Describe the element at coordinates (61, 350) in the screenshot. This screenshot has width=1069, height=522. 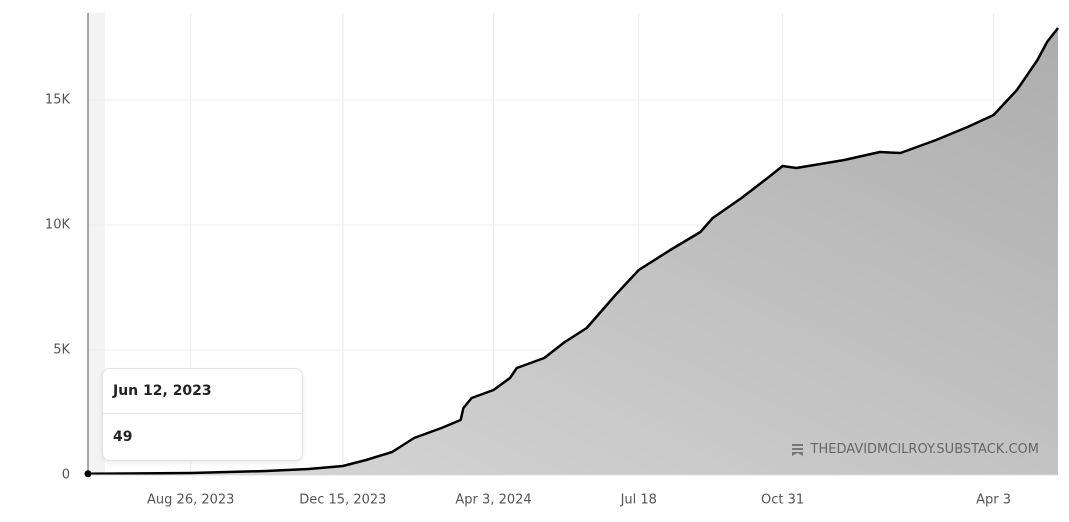
I see `y-tick-label: 5K` at that location.